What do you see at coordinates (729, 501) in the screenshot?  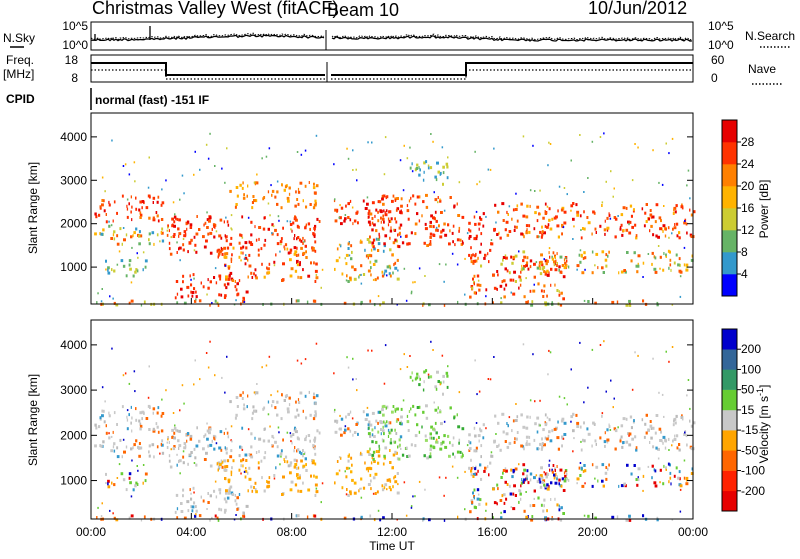 I see `velocity-colorbar-segment` at bounding box center [729, 501].